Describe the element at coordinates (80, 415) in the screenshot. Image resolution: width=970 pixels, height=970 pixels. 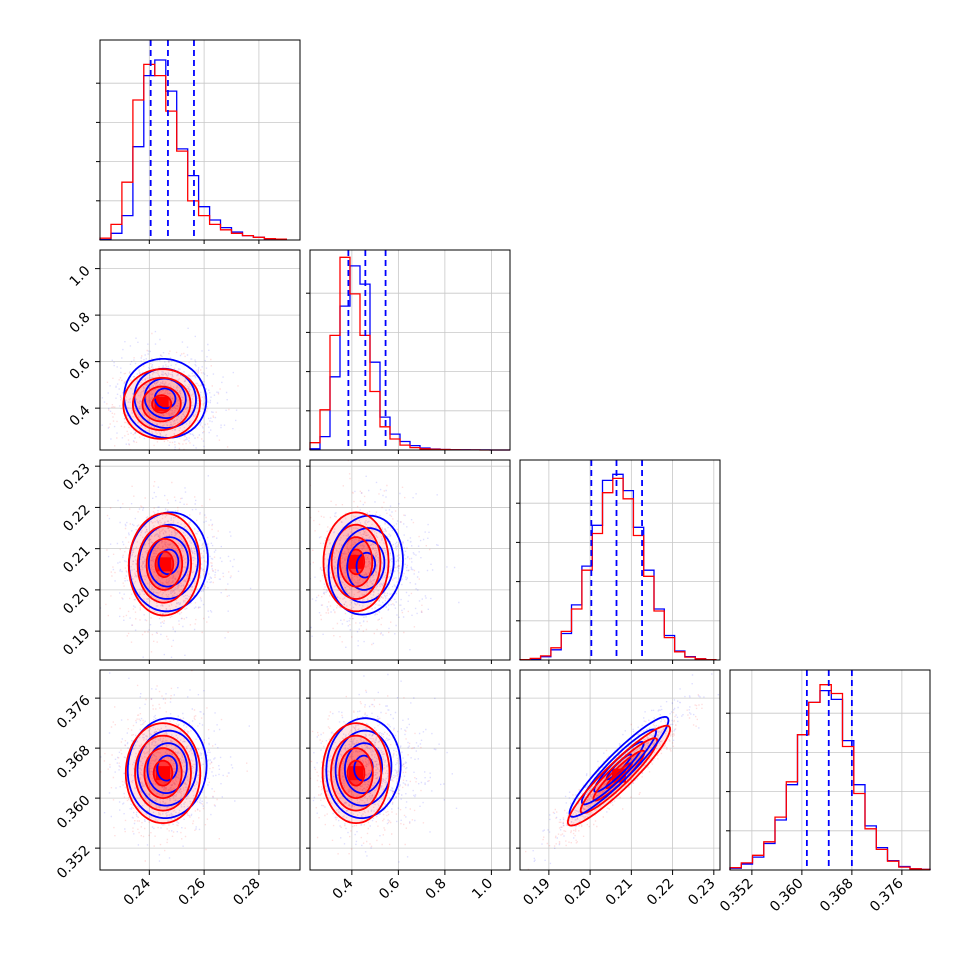
I see `y-tick-label: 0.4` at that location.